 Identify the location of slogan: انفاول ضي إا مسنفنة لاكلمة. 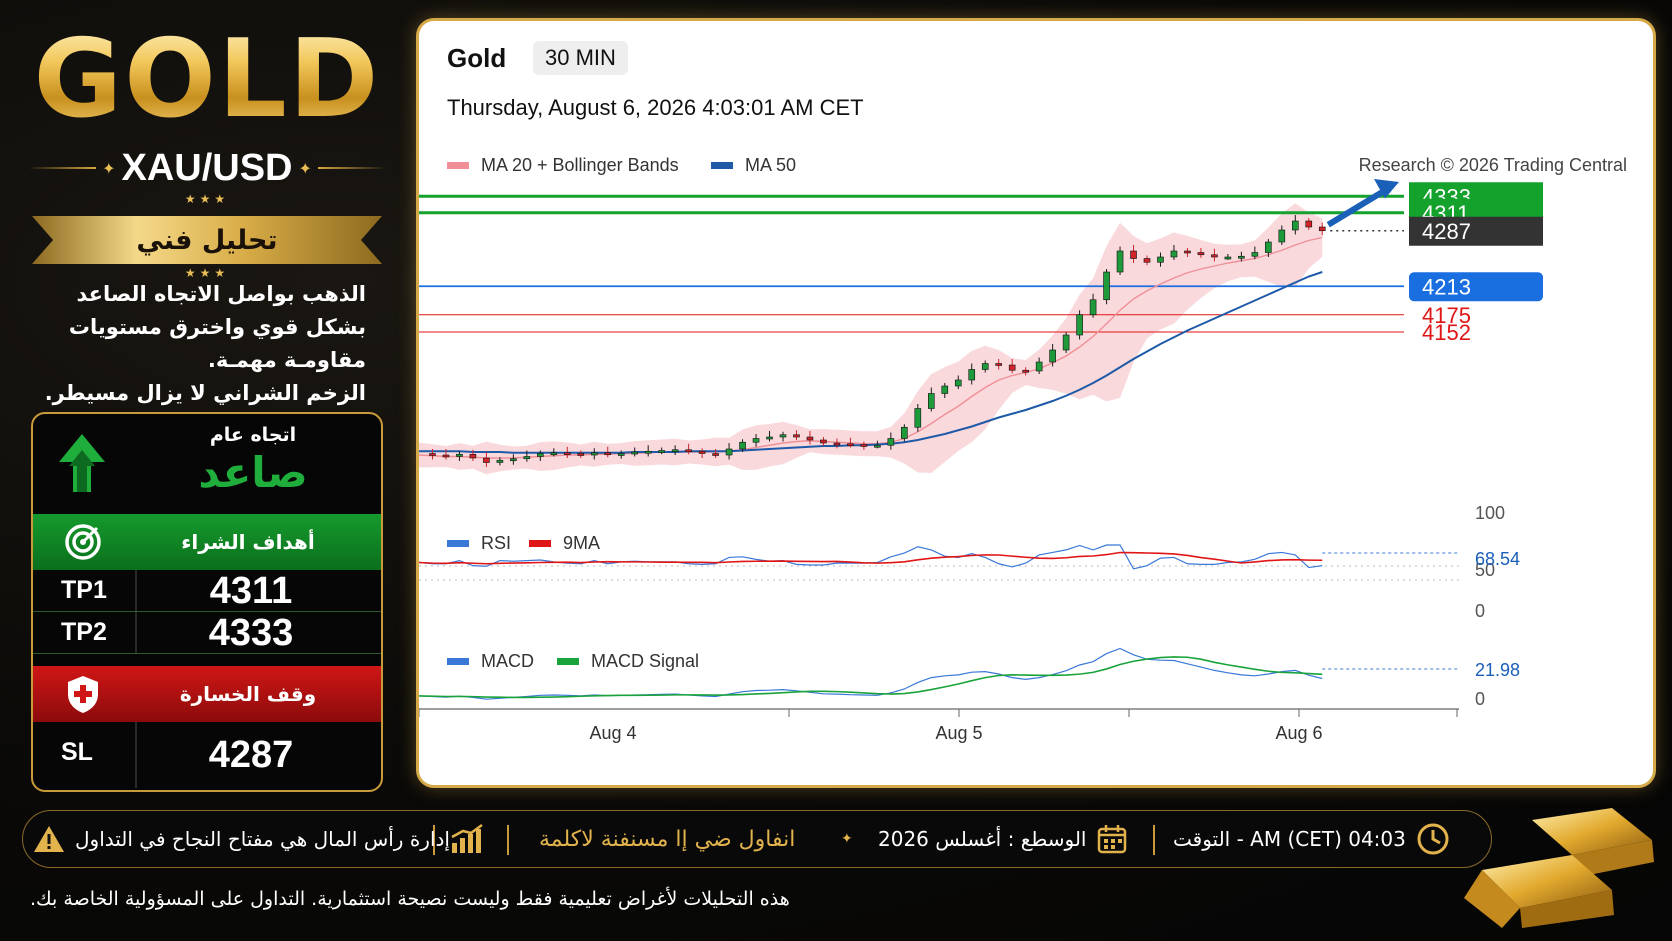
(667, 839).